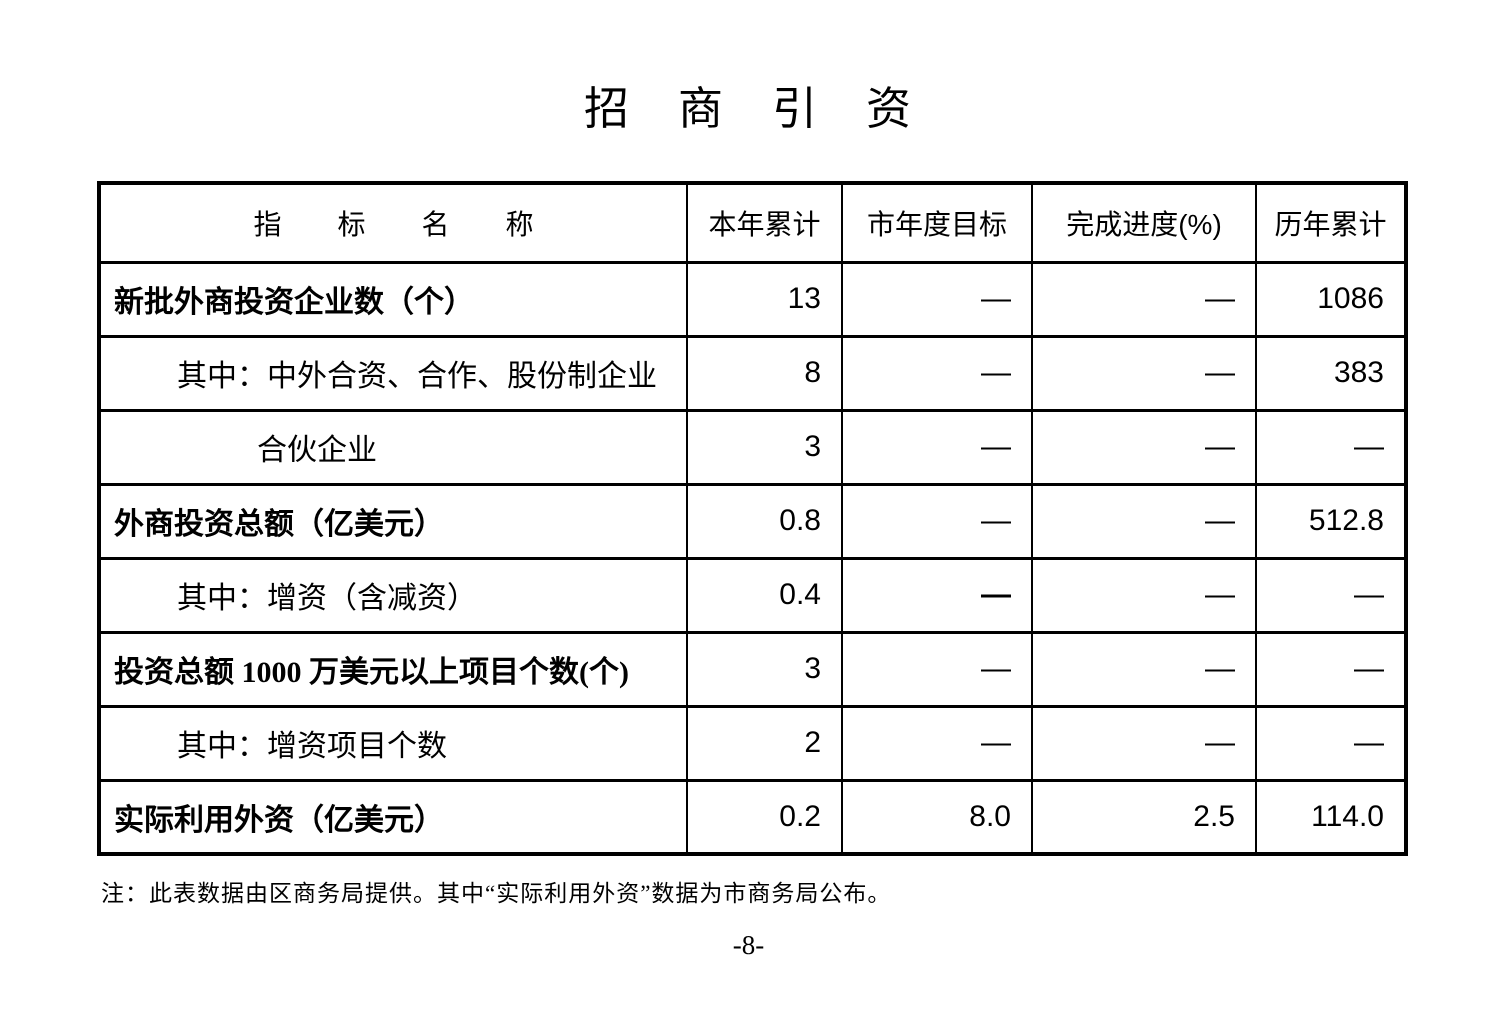  What do you see at coordinates (393, 521) in the screenshot?
I see `row-label: 外商投资总额（亿美元）` at bounding box center [393, 521].